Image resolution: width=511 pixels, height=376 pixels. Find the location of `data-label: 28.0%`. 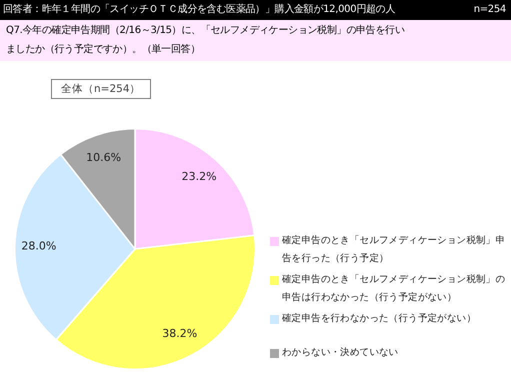

data-label: 28.0% is located at coordinates (38, 245).